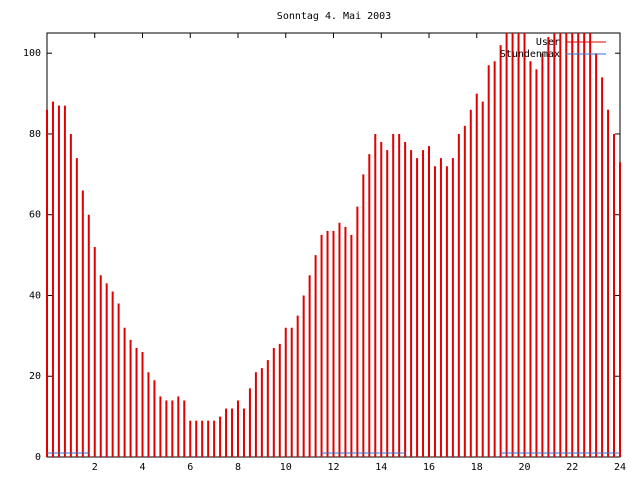 The image size is (640, 480). I want to click on x-tick-label: 8, so click(238, 467).